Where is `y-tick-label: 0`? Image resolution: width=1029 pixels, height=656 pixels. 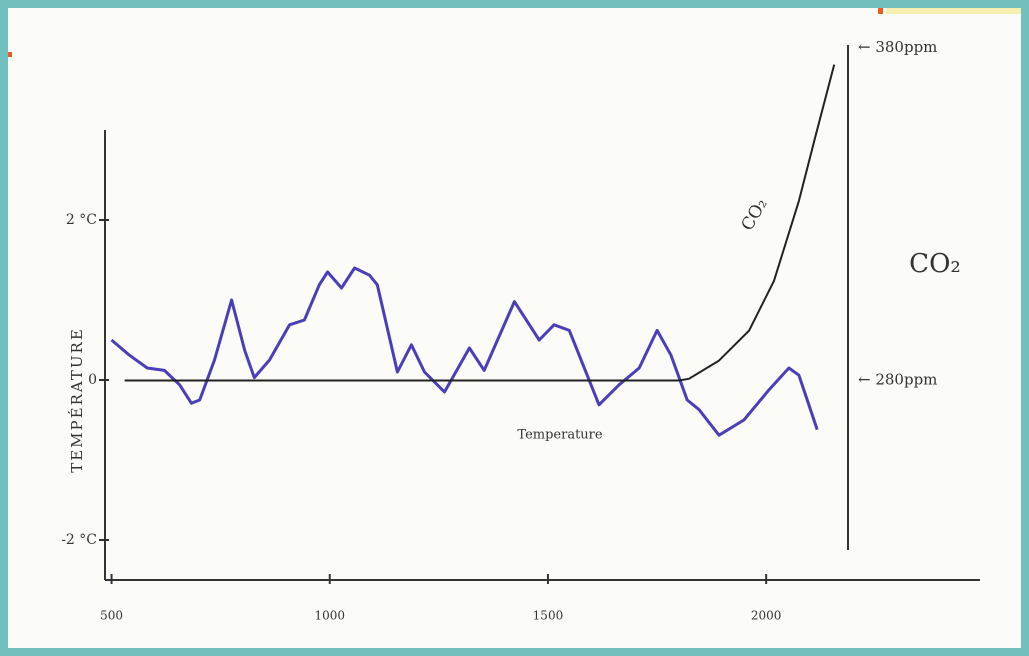 y-tick-label: 0 is located at coordinates (92, 380).